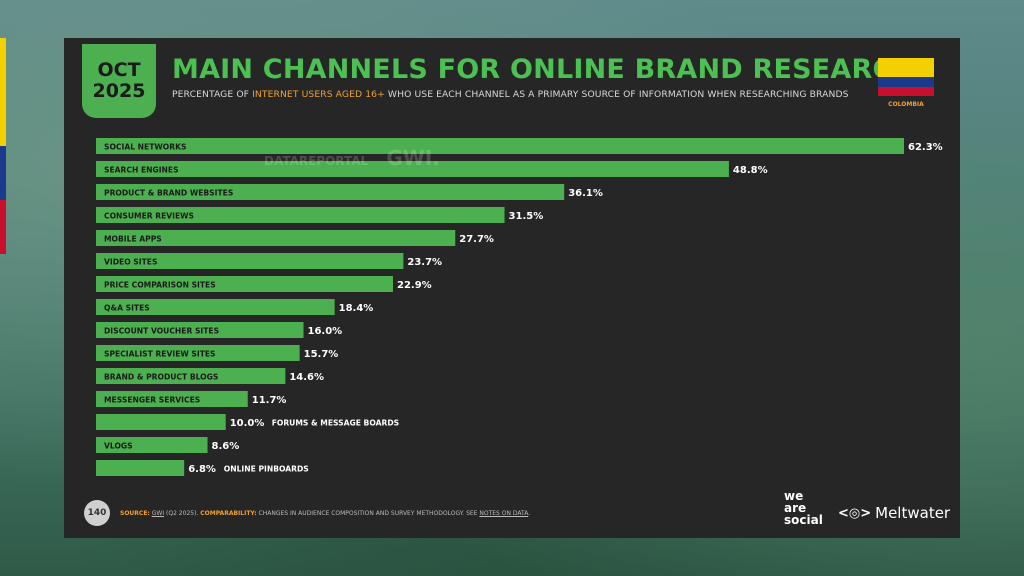 The image size is (1024, 576). Describe the element at coordinates (414, 285) in the screenshot. I see `value-label-6: 22.9%` at that location.